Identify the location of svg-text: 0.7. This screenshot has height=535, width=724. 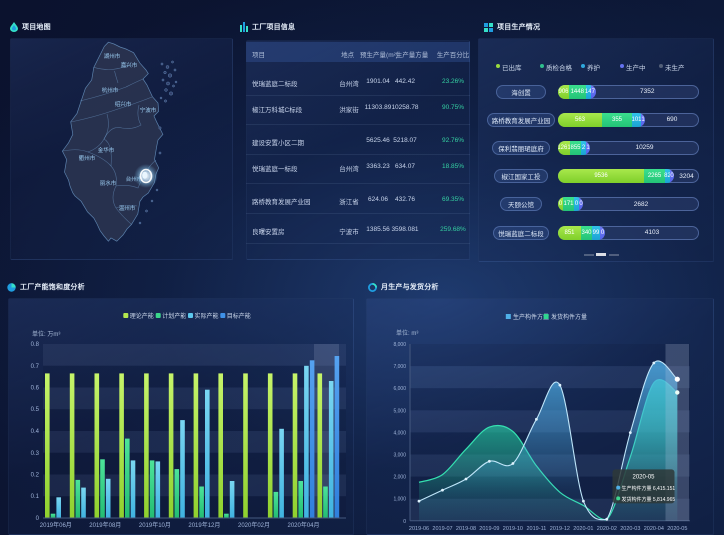
(35, 367).